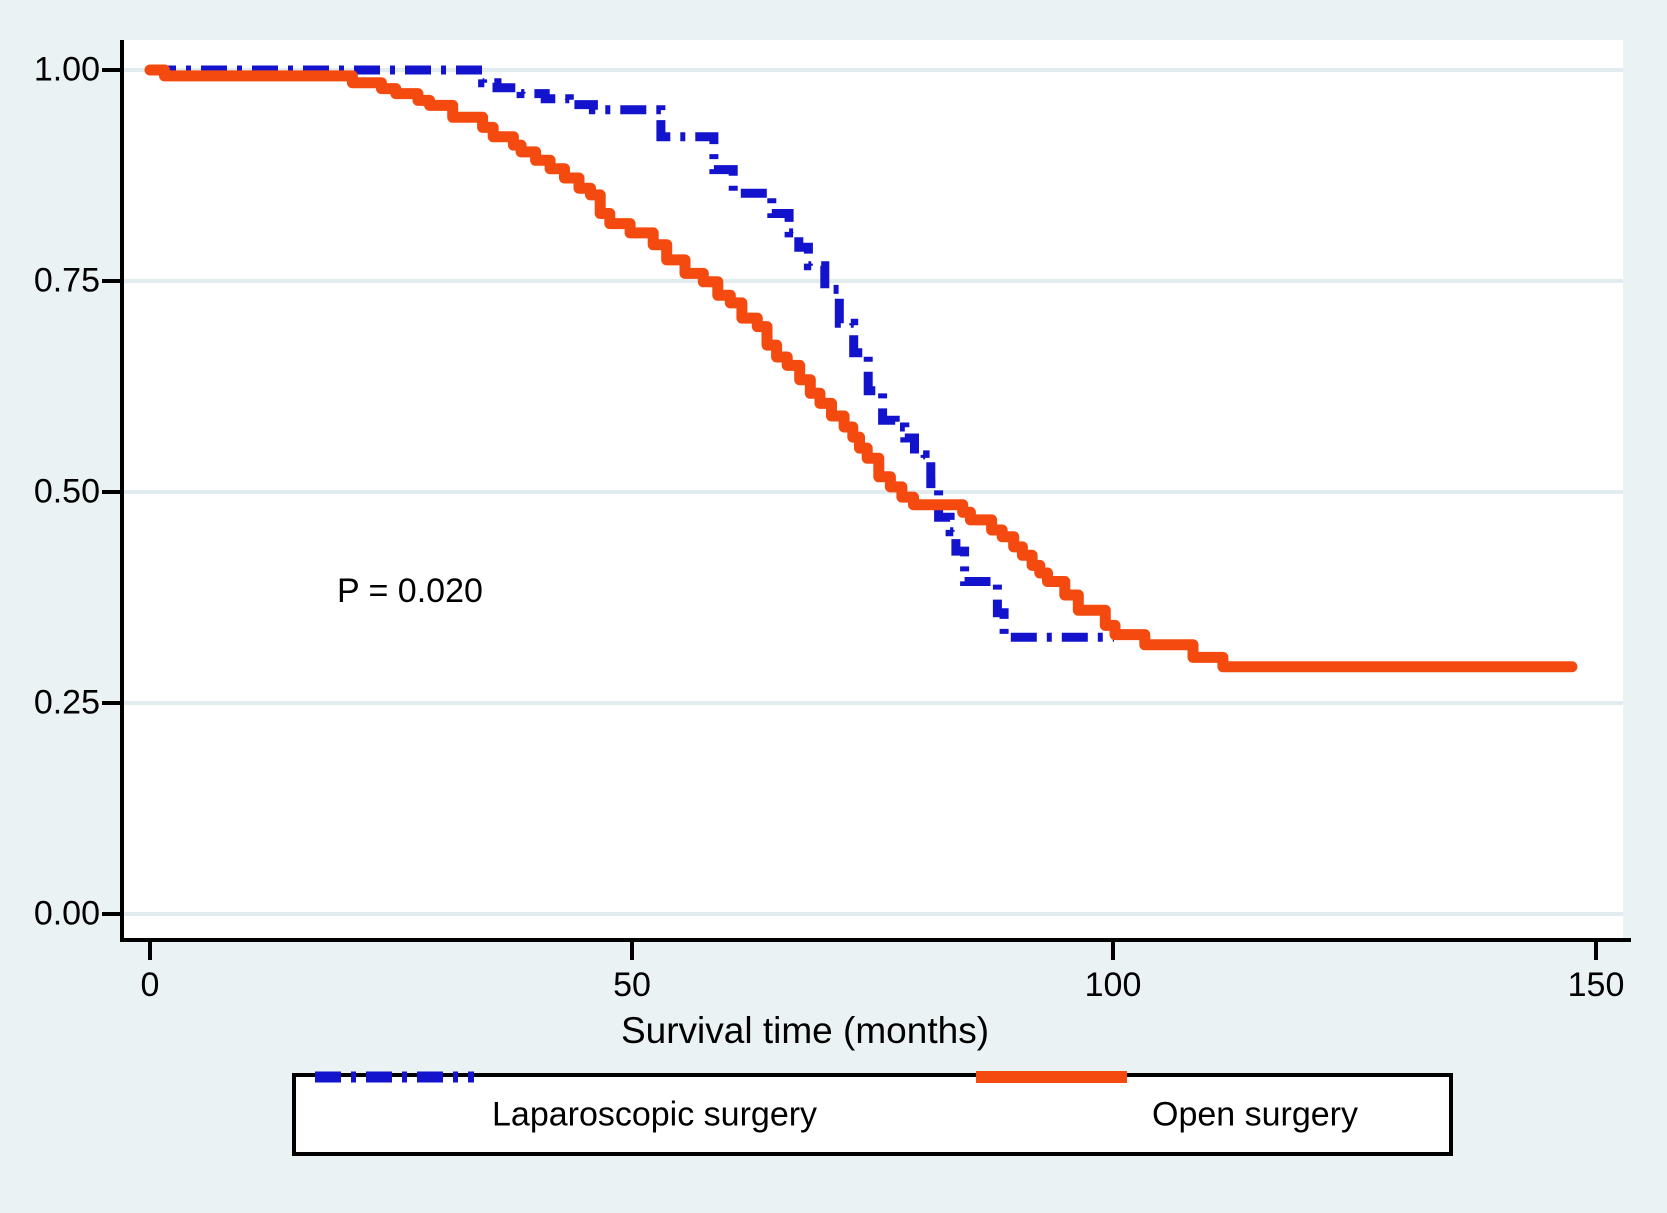  I want to click on ytick-1.00: 1.00, so click(66, 69).